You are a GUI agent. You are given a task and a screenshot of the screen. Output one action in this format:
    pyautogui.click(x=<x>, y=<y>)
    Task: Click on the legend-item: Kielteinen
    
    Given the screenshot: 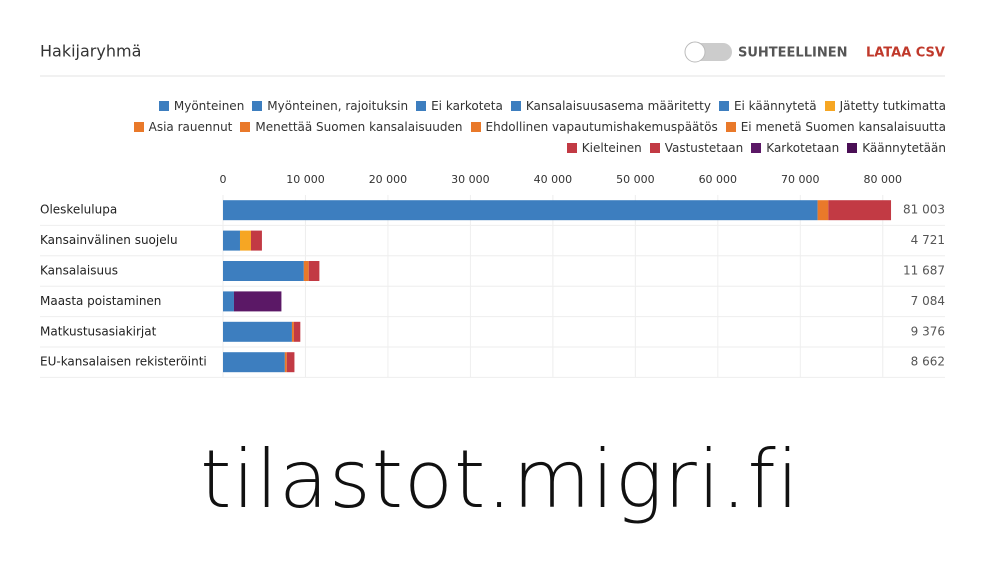 What is the action you would take?
    pyautogui.click(x=604, y=147)
    